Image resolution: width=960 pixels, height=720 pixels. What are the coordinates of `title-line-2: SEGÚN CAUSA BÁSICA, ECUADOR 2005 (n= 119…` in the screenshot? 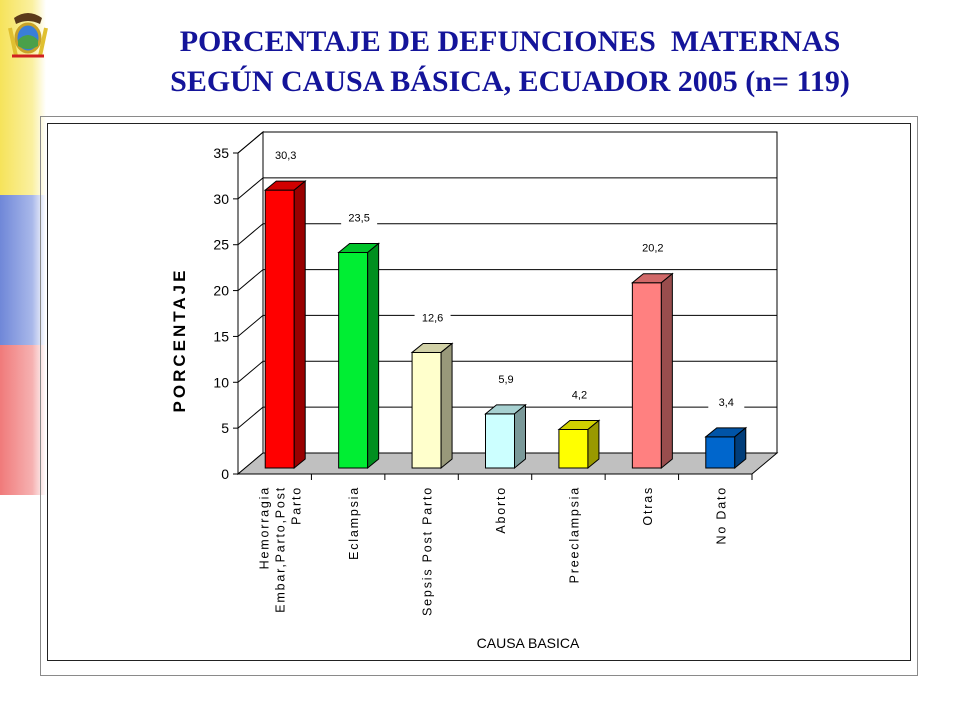 It's located at (510, 81).